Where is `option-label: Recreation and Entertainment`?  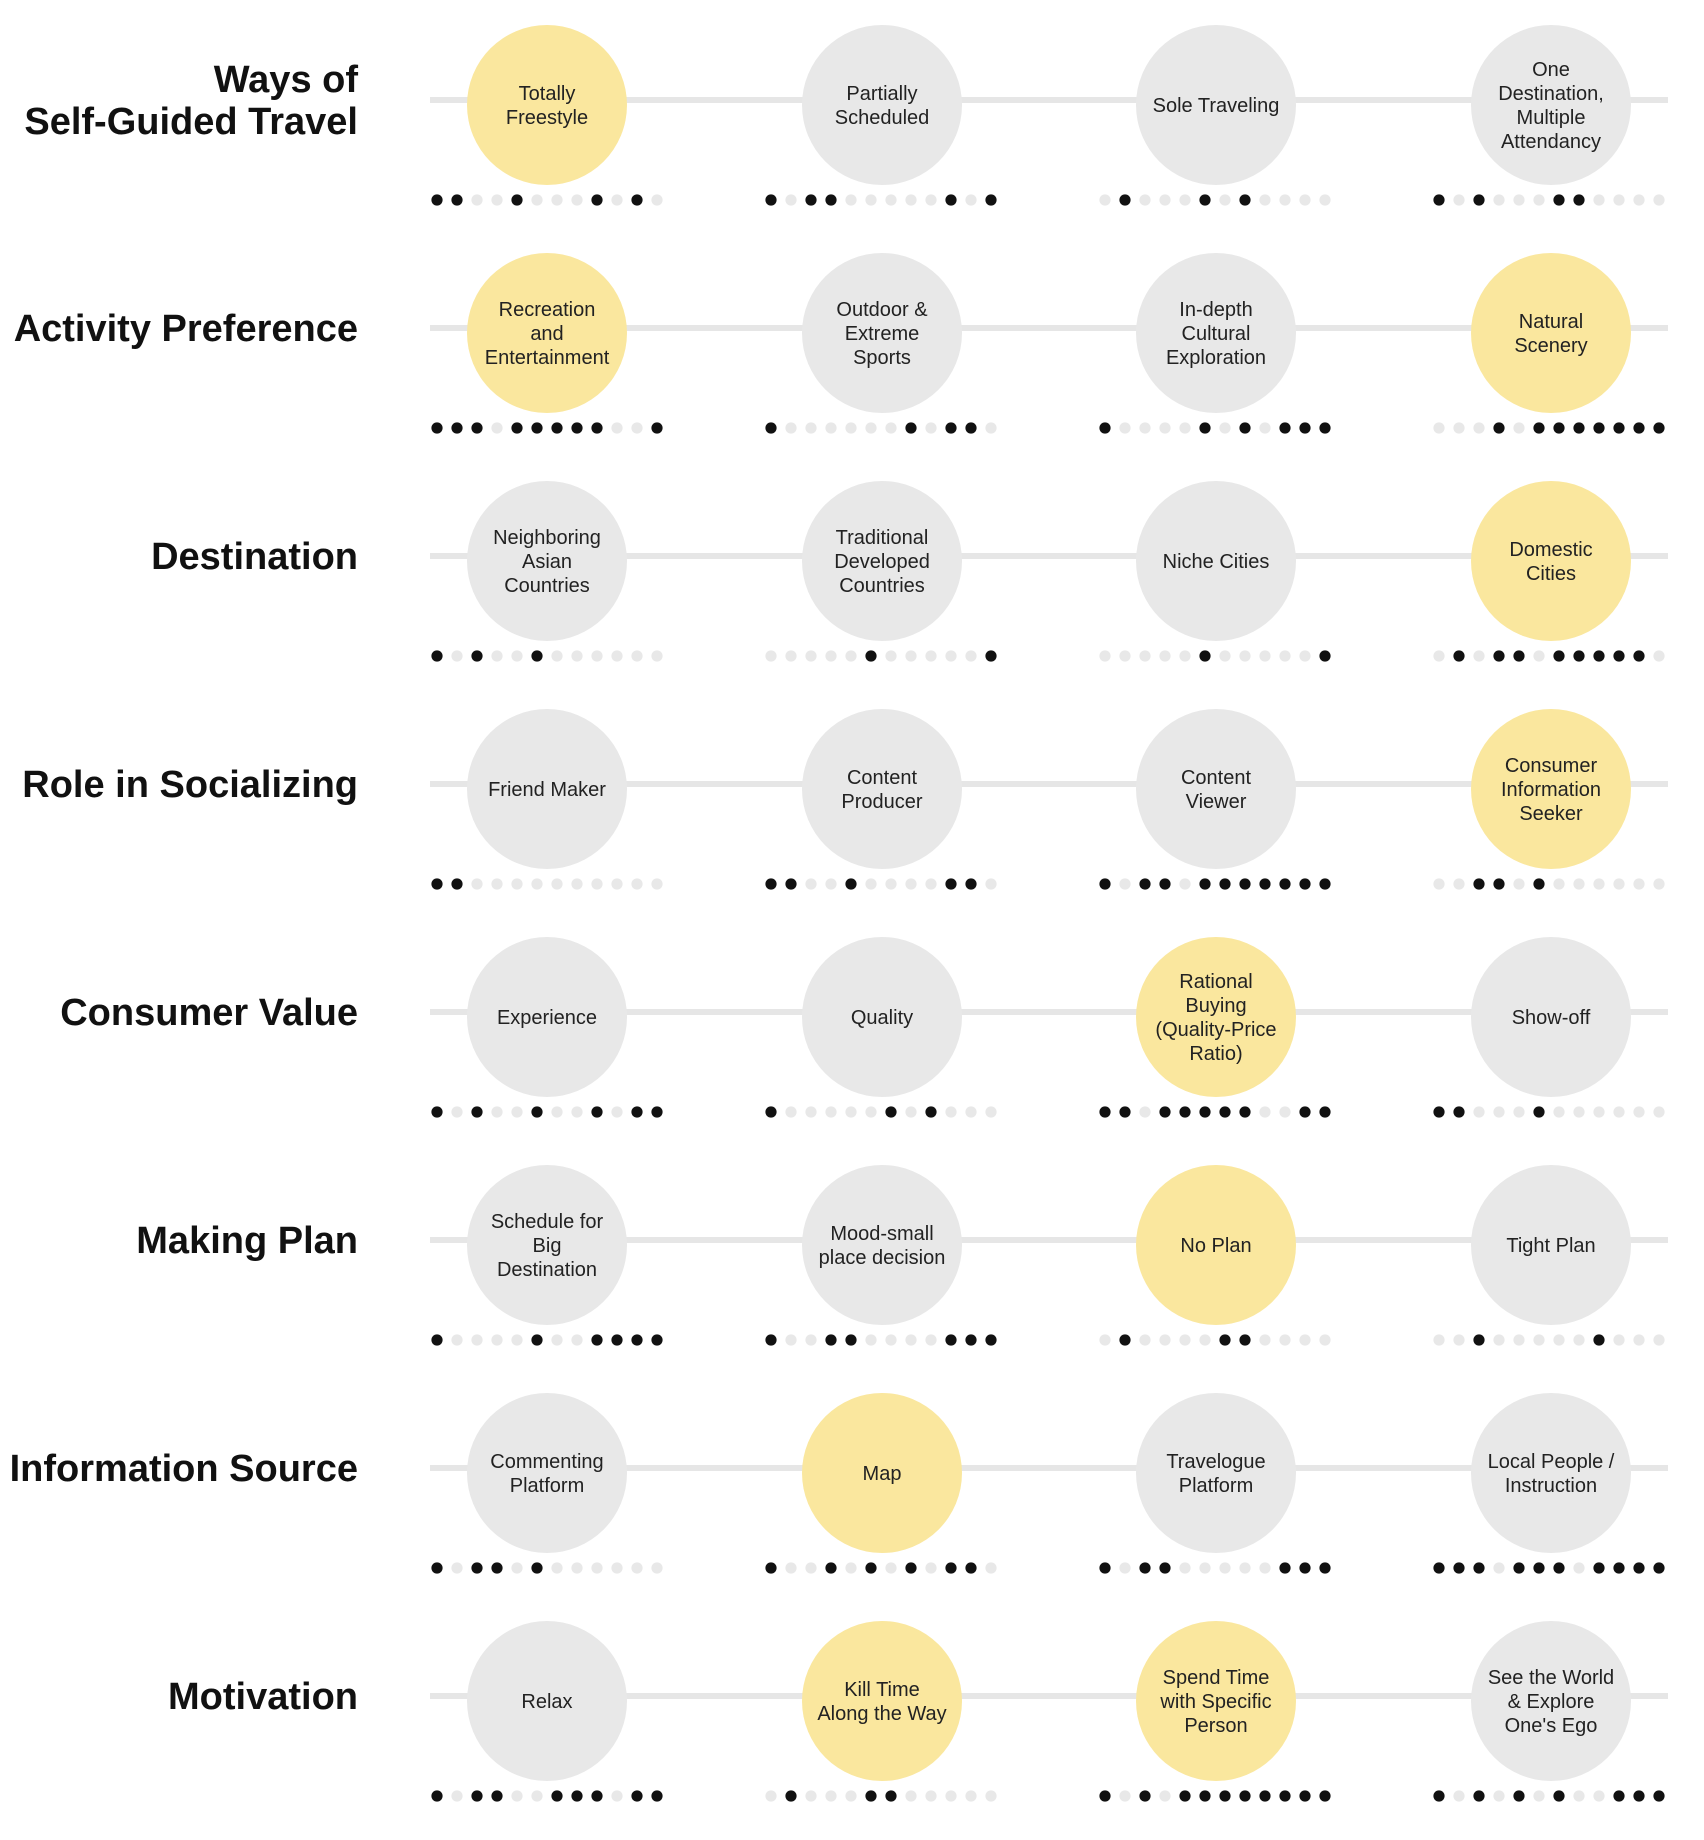
option-label: Recreation and Entertainment is located at coordinates (547, 334).